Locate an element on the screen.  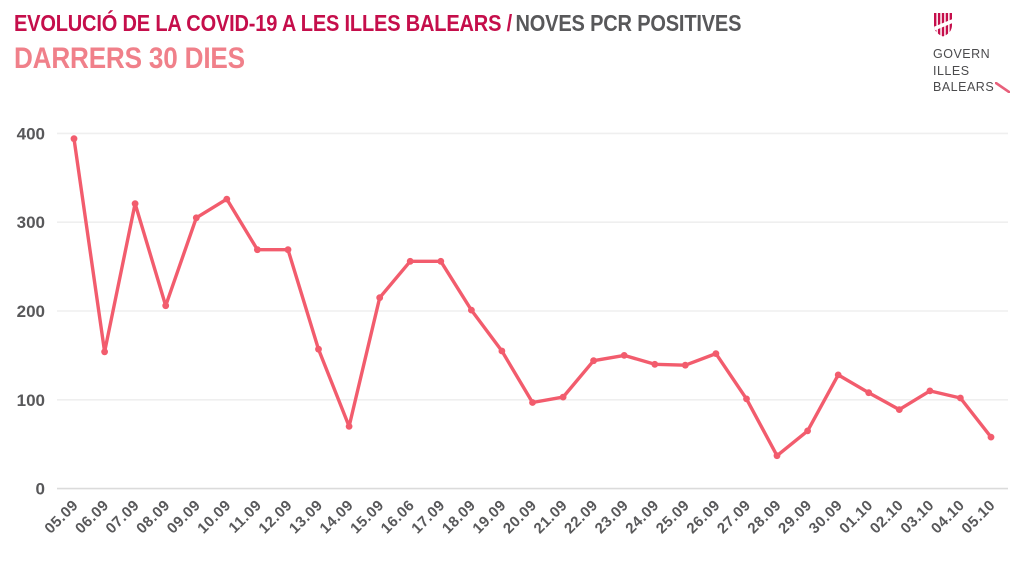
x-tick-label: 13.09 is located at coordinates (306, 517).